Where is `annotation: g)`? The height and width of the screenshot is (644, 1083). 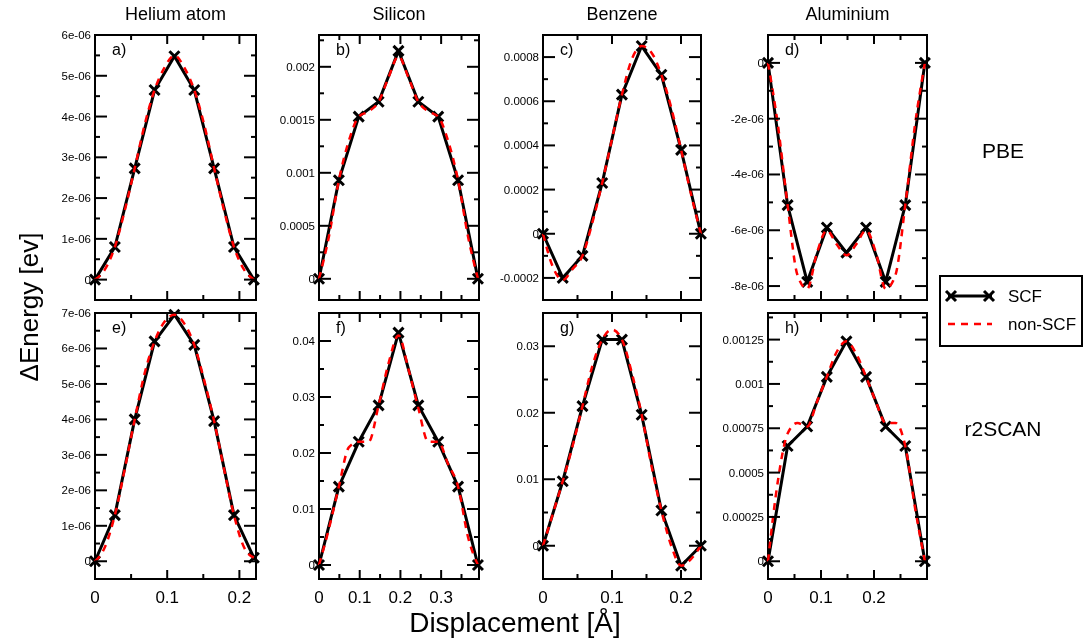
annotation: g) is located at coordinates (567, 327).